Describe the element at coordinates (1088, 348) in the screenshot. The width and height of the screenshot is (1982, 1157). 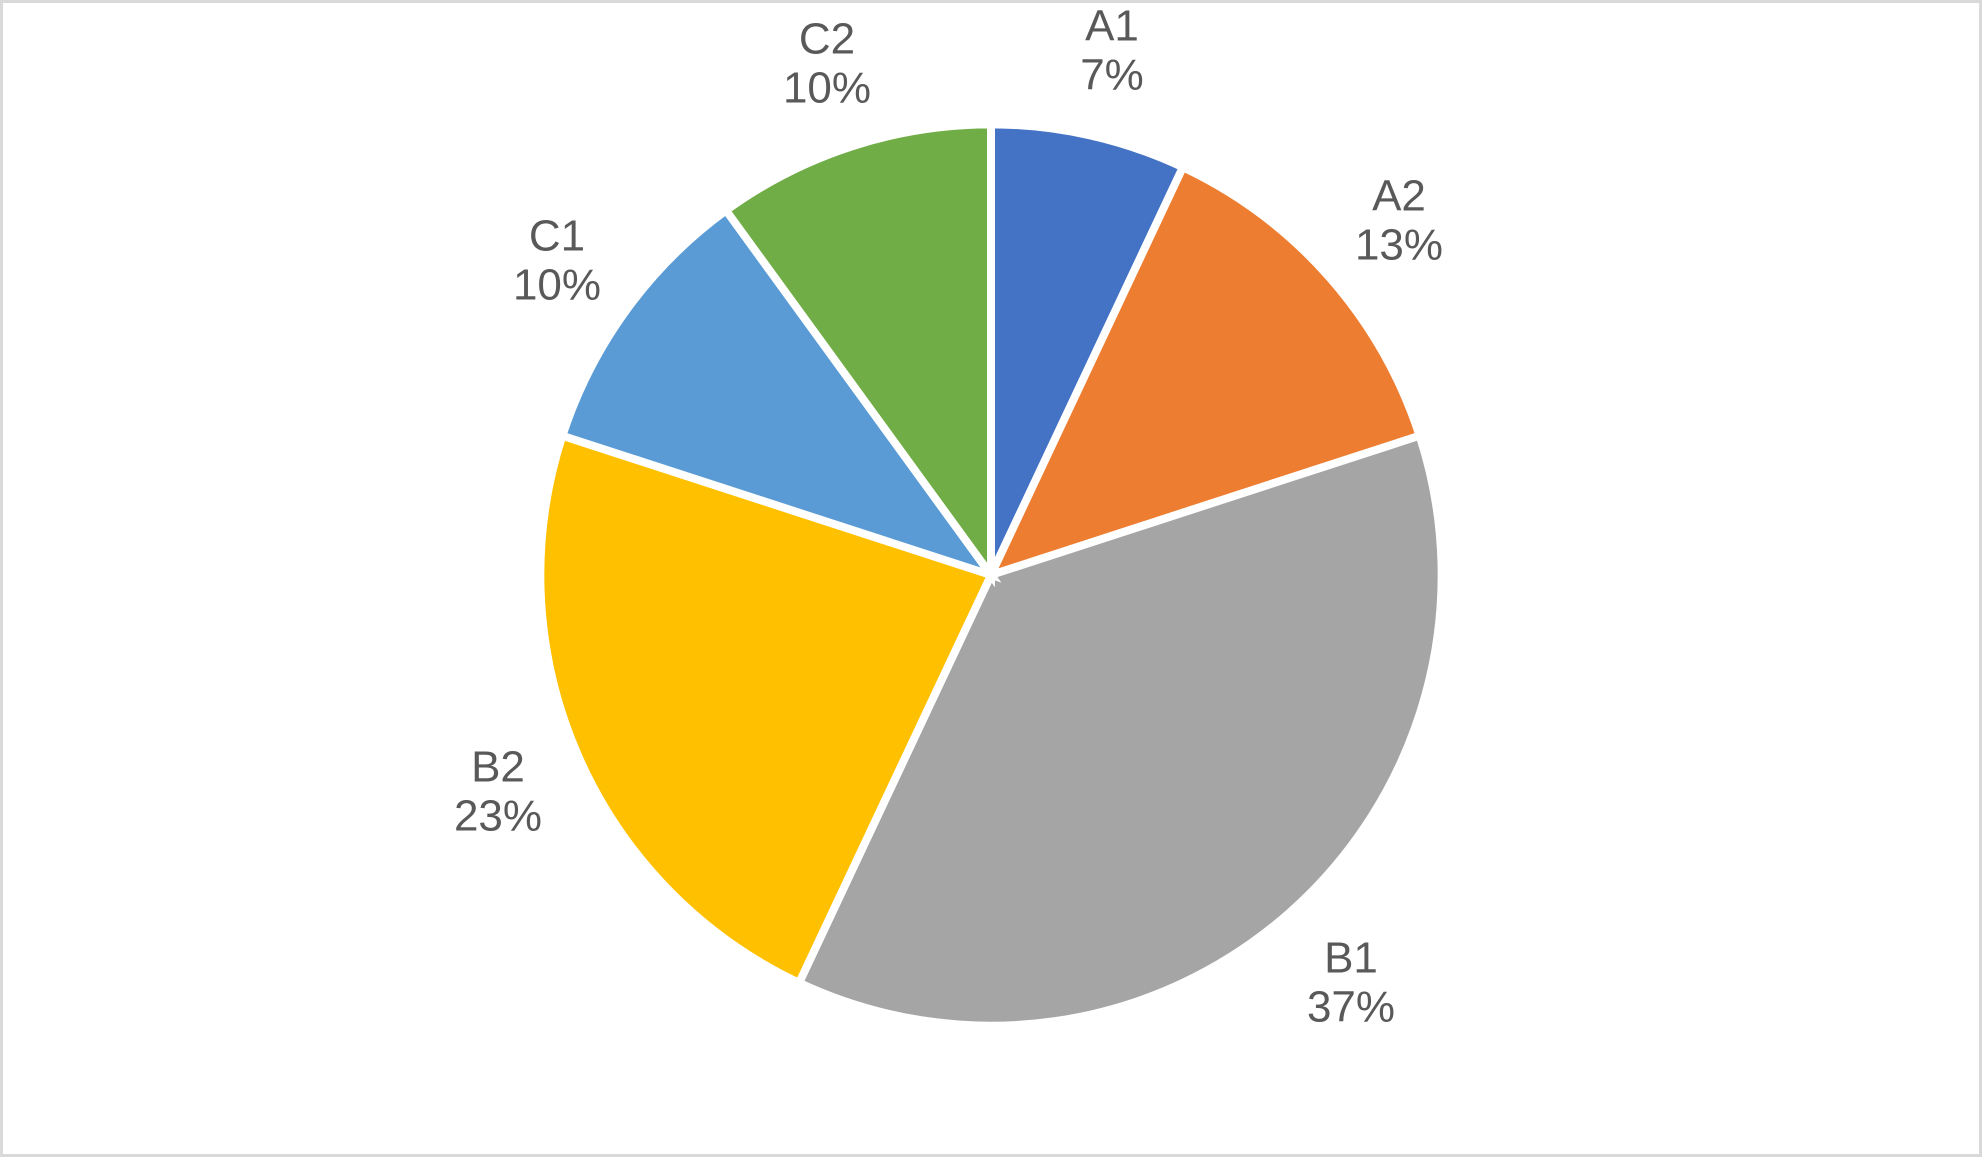
I see `pie-slice-a1` at that location.